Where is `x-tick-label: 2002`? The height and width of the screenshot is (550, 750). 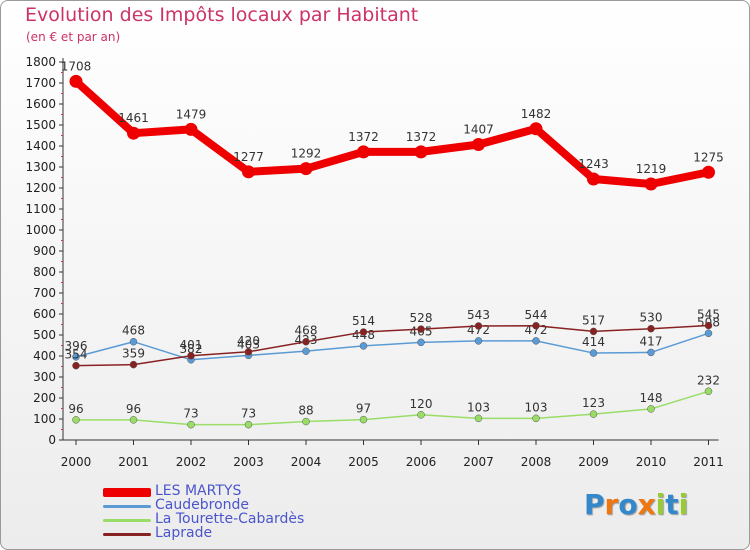 x-tick-label: 2002 is located at coordinates (191, 462).